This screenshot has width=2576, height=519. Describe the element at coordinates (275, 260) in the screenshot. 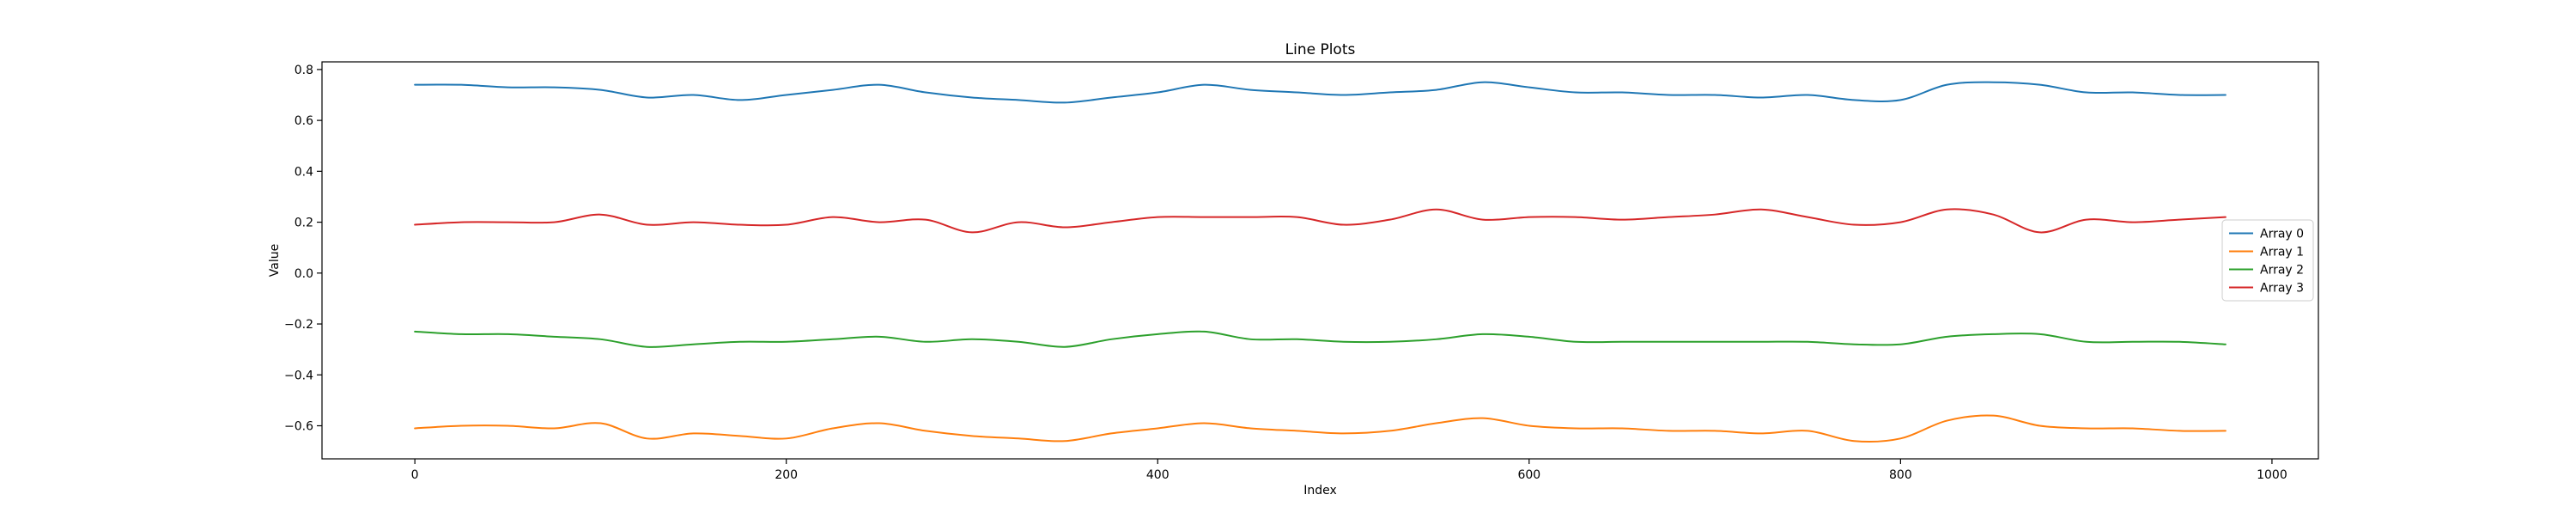

I see `y-axis-label: Value` at that location.